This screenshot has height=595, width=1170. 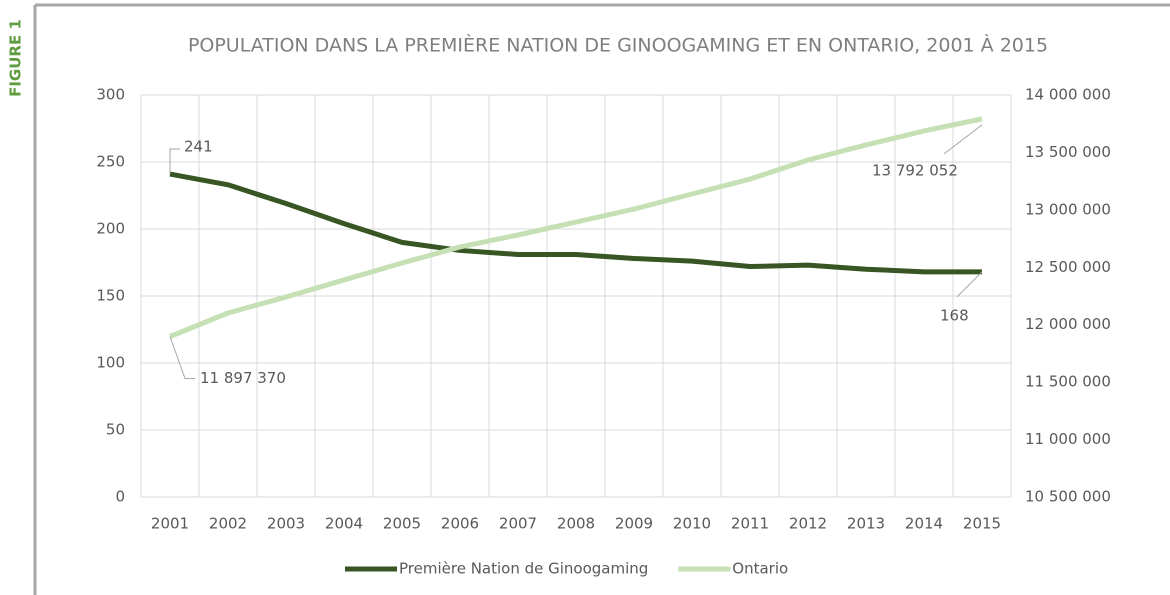 I want to click on x-tick-label: 2008, so click(x=576, y=524).